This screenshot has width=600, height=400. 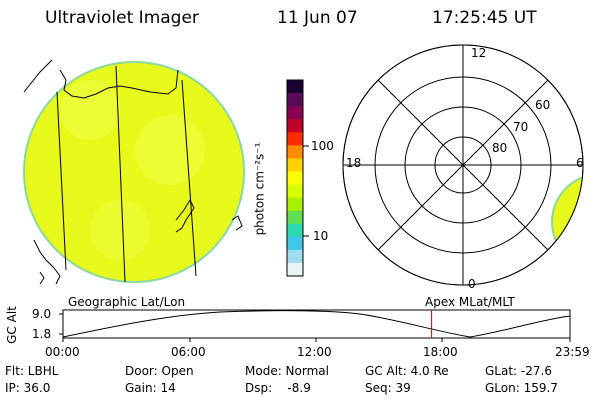 I want to click on mlt-label-18: 18, so click(x=354, y=163).